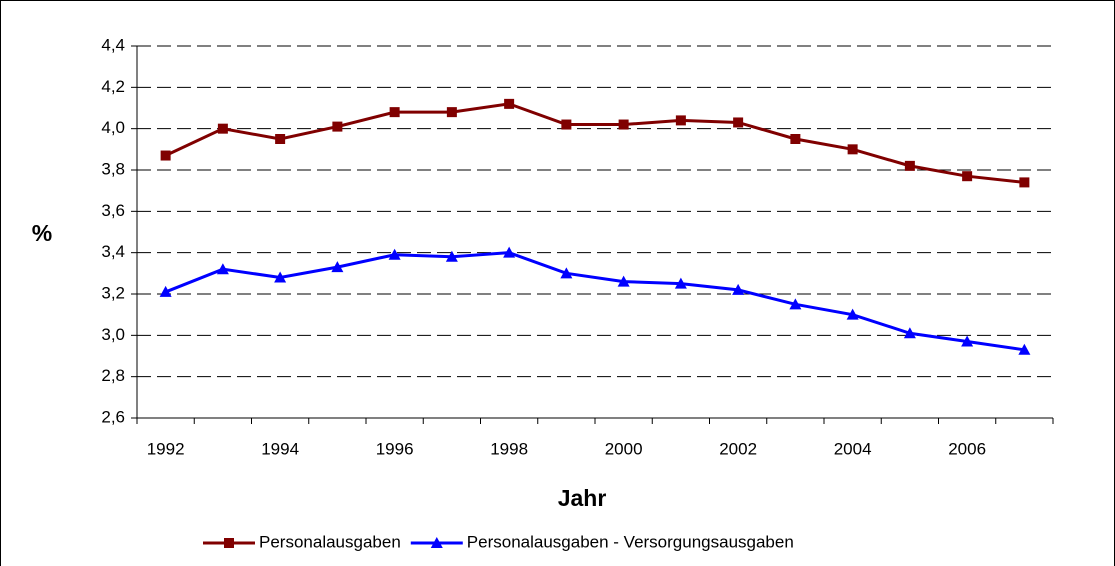 The height and width of the screenshot is (566, 1115). What do you see at coordinates (113, 127) in the screenshot?
I see `y-tick-label: 4,0` at bounding box center [113, 127].